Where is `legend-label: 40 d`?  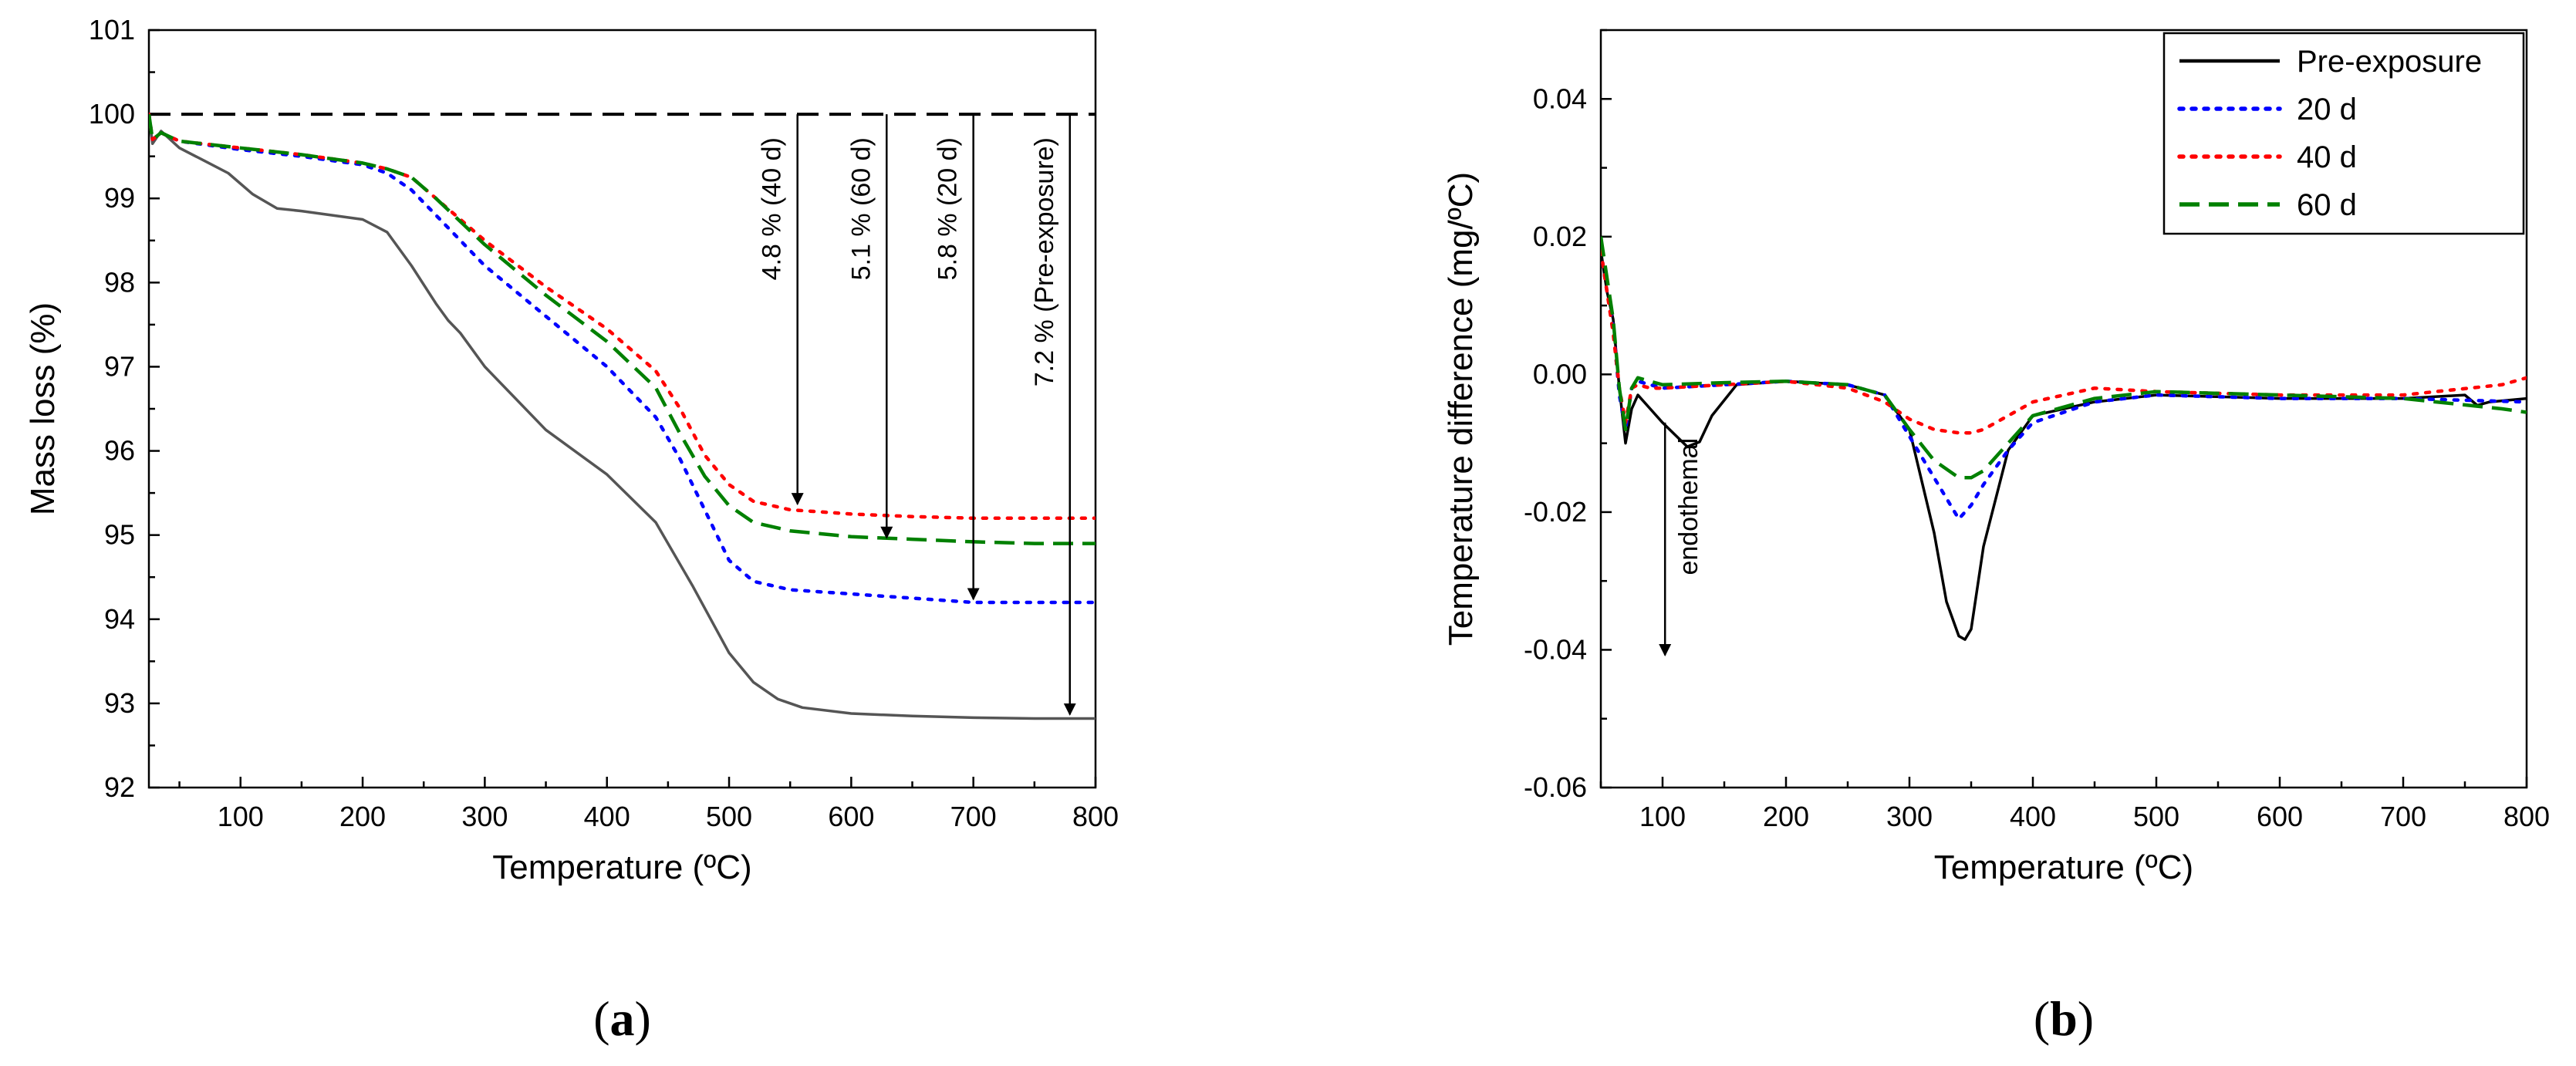
legend-label: 40 d is located at coordinates (2327, 157).